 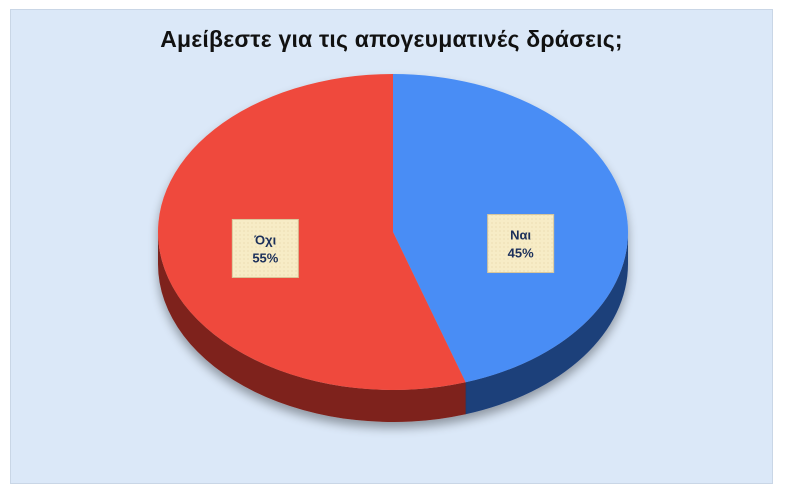 What do you see at coordinates (521, 253) in the screenshot?
I see `data-label-percent: 45%` at bounding box center [521, 253].